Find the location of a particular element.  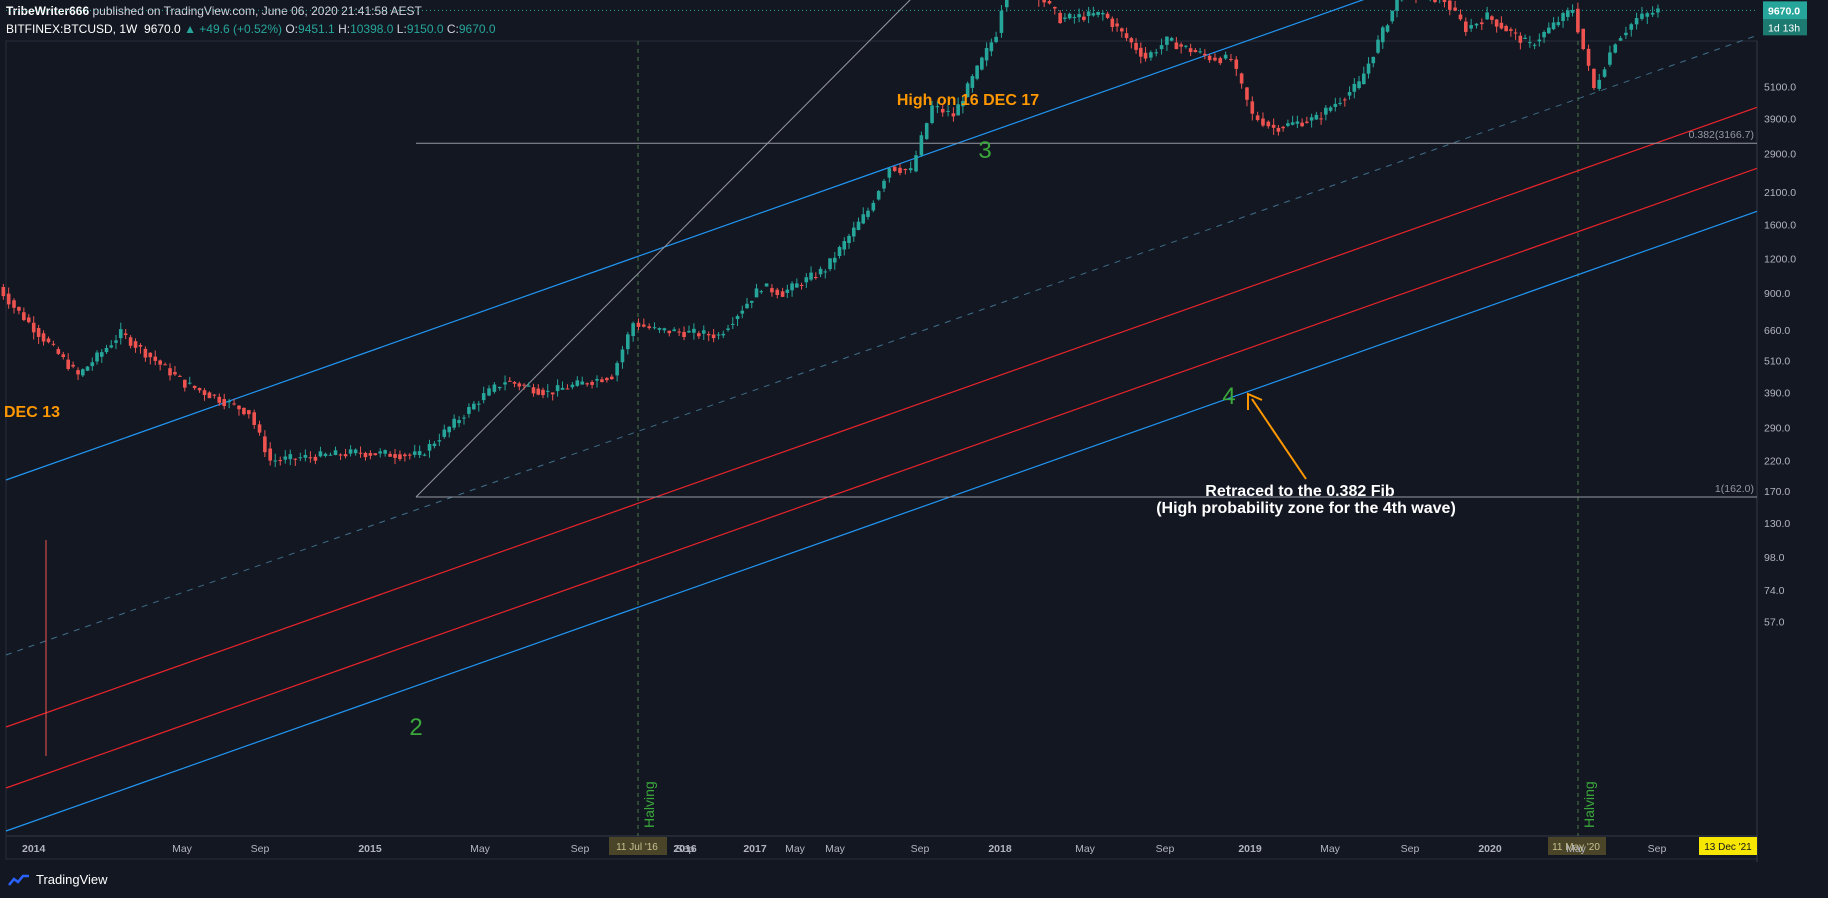

x-tick-label: 2015 is located at coordinates (370, 849).